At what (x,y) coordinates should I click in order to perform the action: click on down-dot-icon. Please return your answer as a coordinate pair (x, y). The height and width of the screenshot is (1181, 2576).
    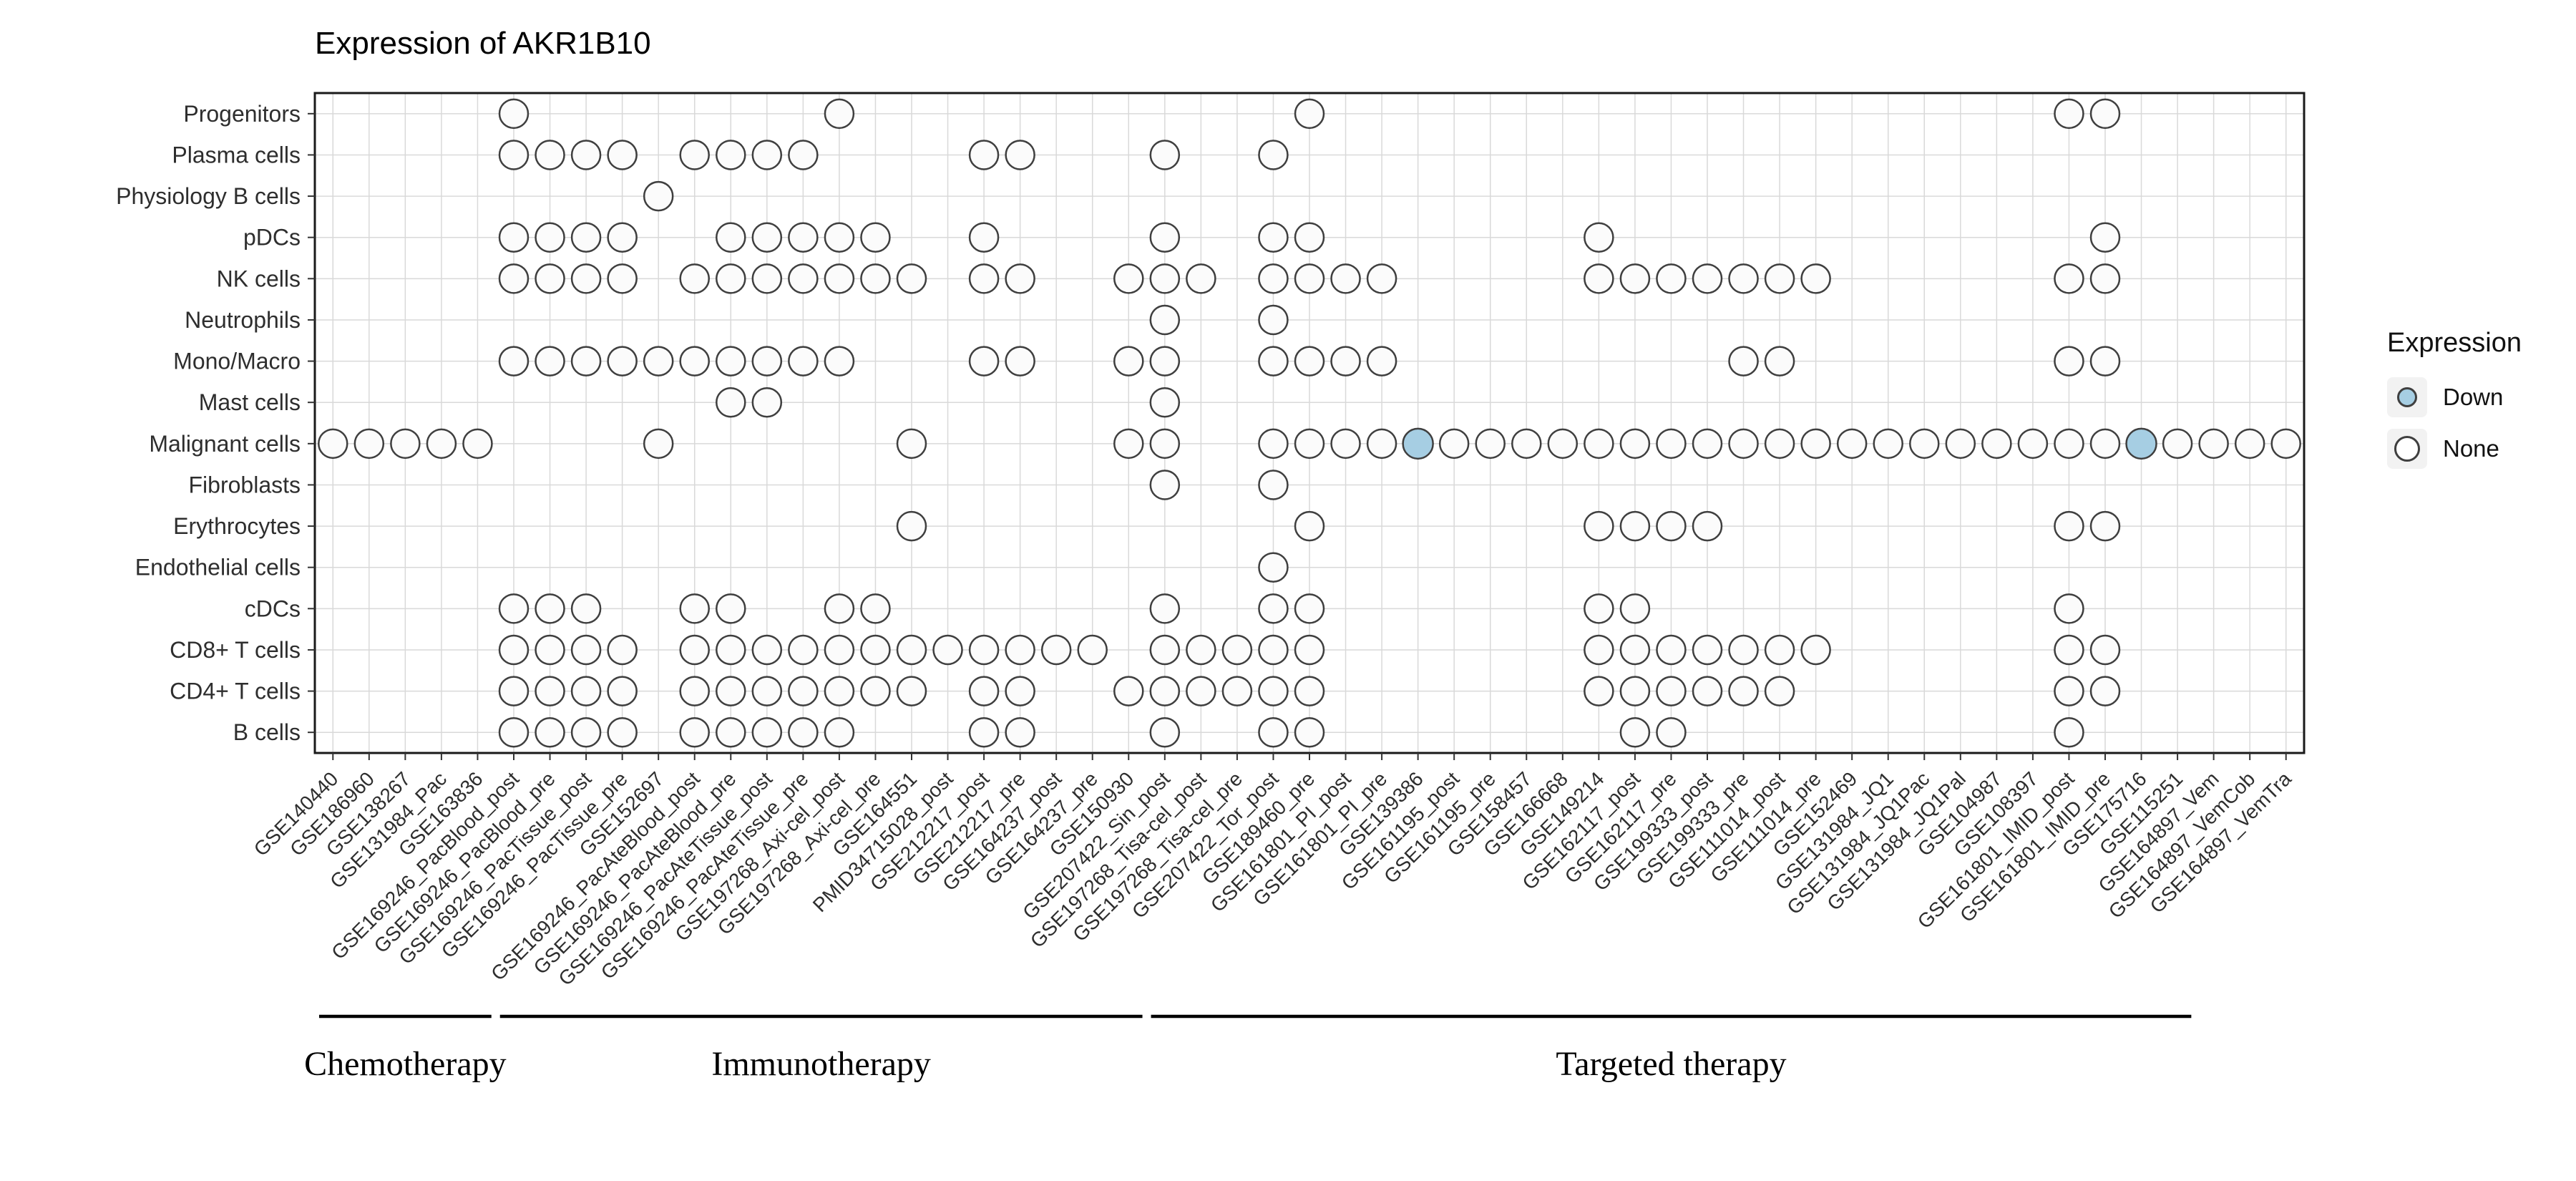
    Looking at the image, I should click on (2407, 397).